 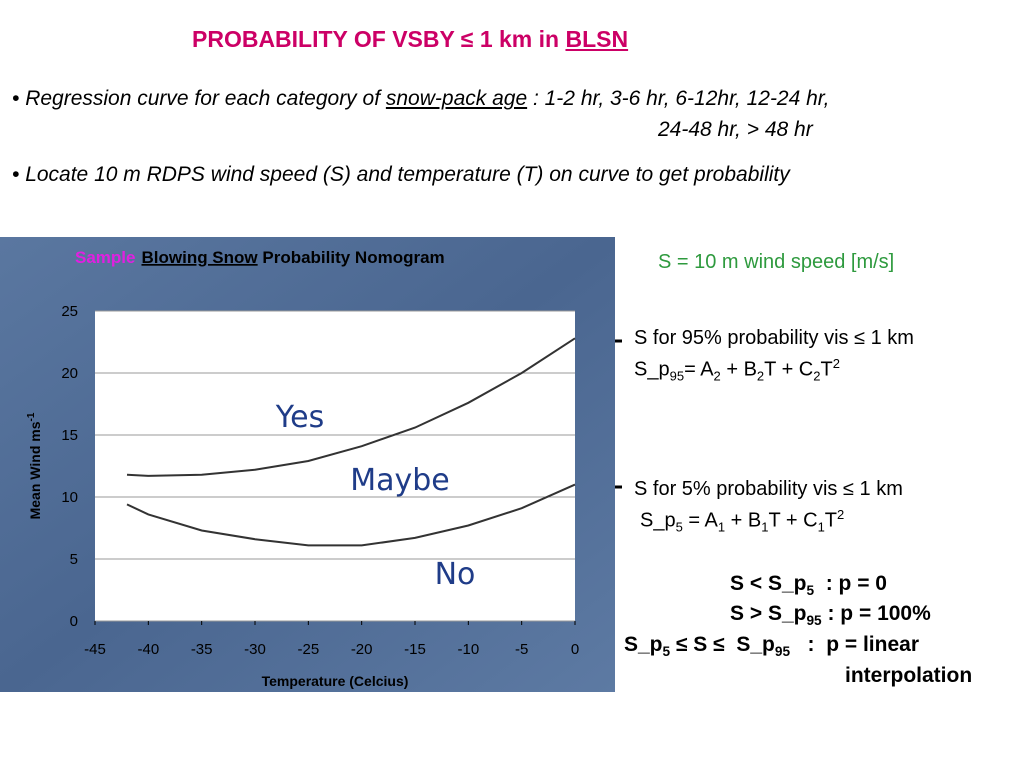 I want to click on annotation: Maybe, so click(x=400, y=480).